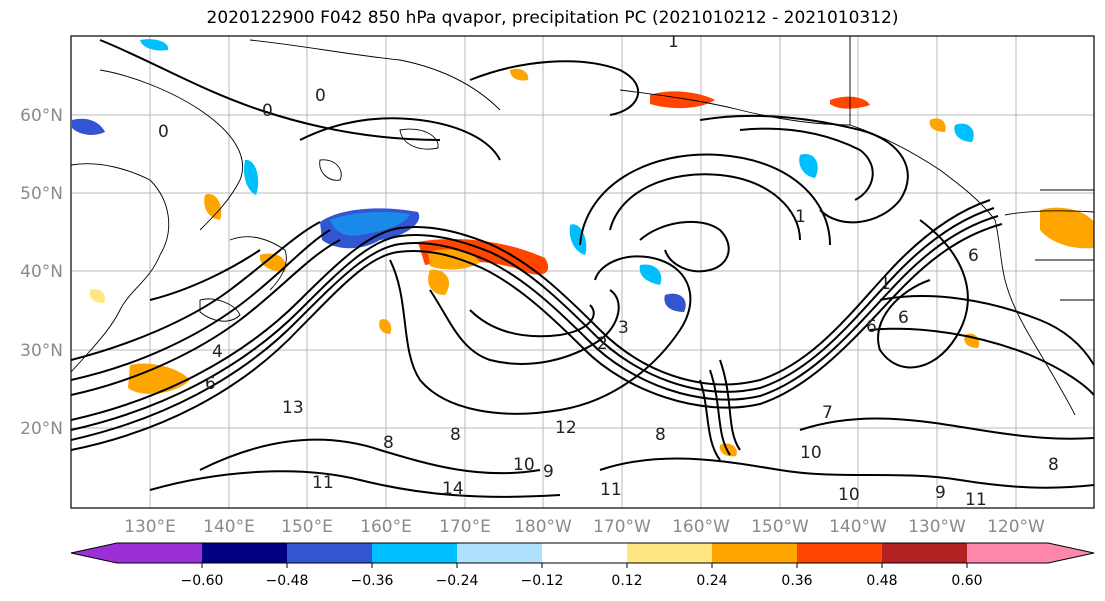 The image size is (1105, 601). What do you see at coordinates (1016, 527) in the screenshot?
I see `lon-label: 120°W` at bounding box center [1016, 527].